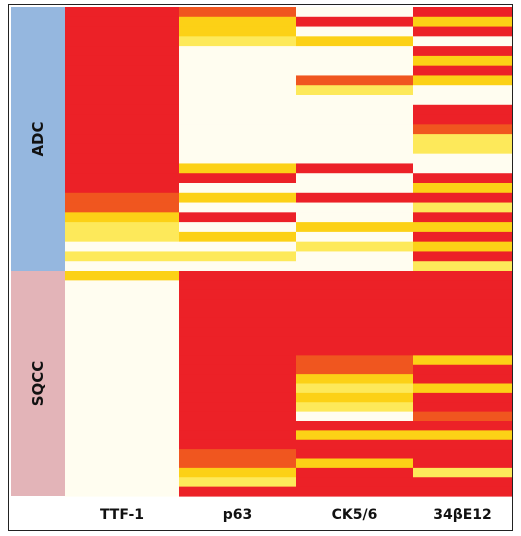 This screenshot has height=536, width=521. What do you see at coordinates (462, 217) in the screenshot?
I see `heatmap-cell-adc-r22-c4` at bounding box center [462, 217].